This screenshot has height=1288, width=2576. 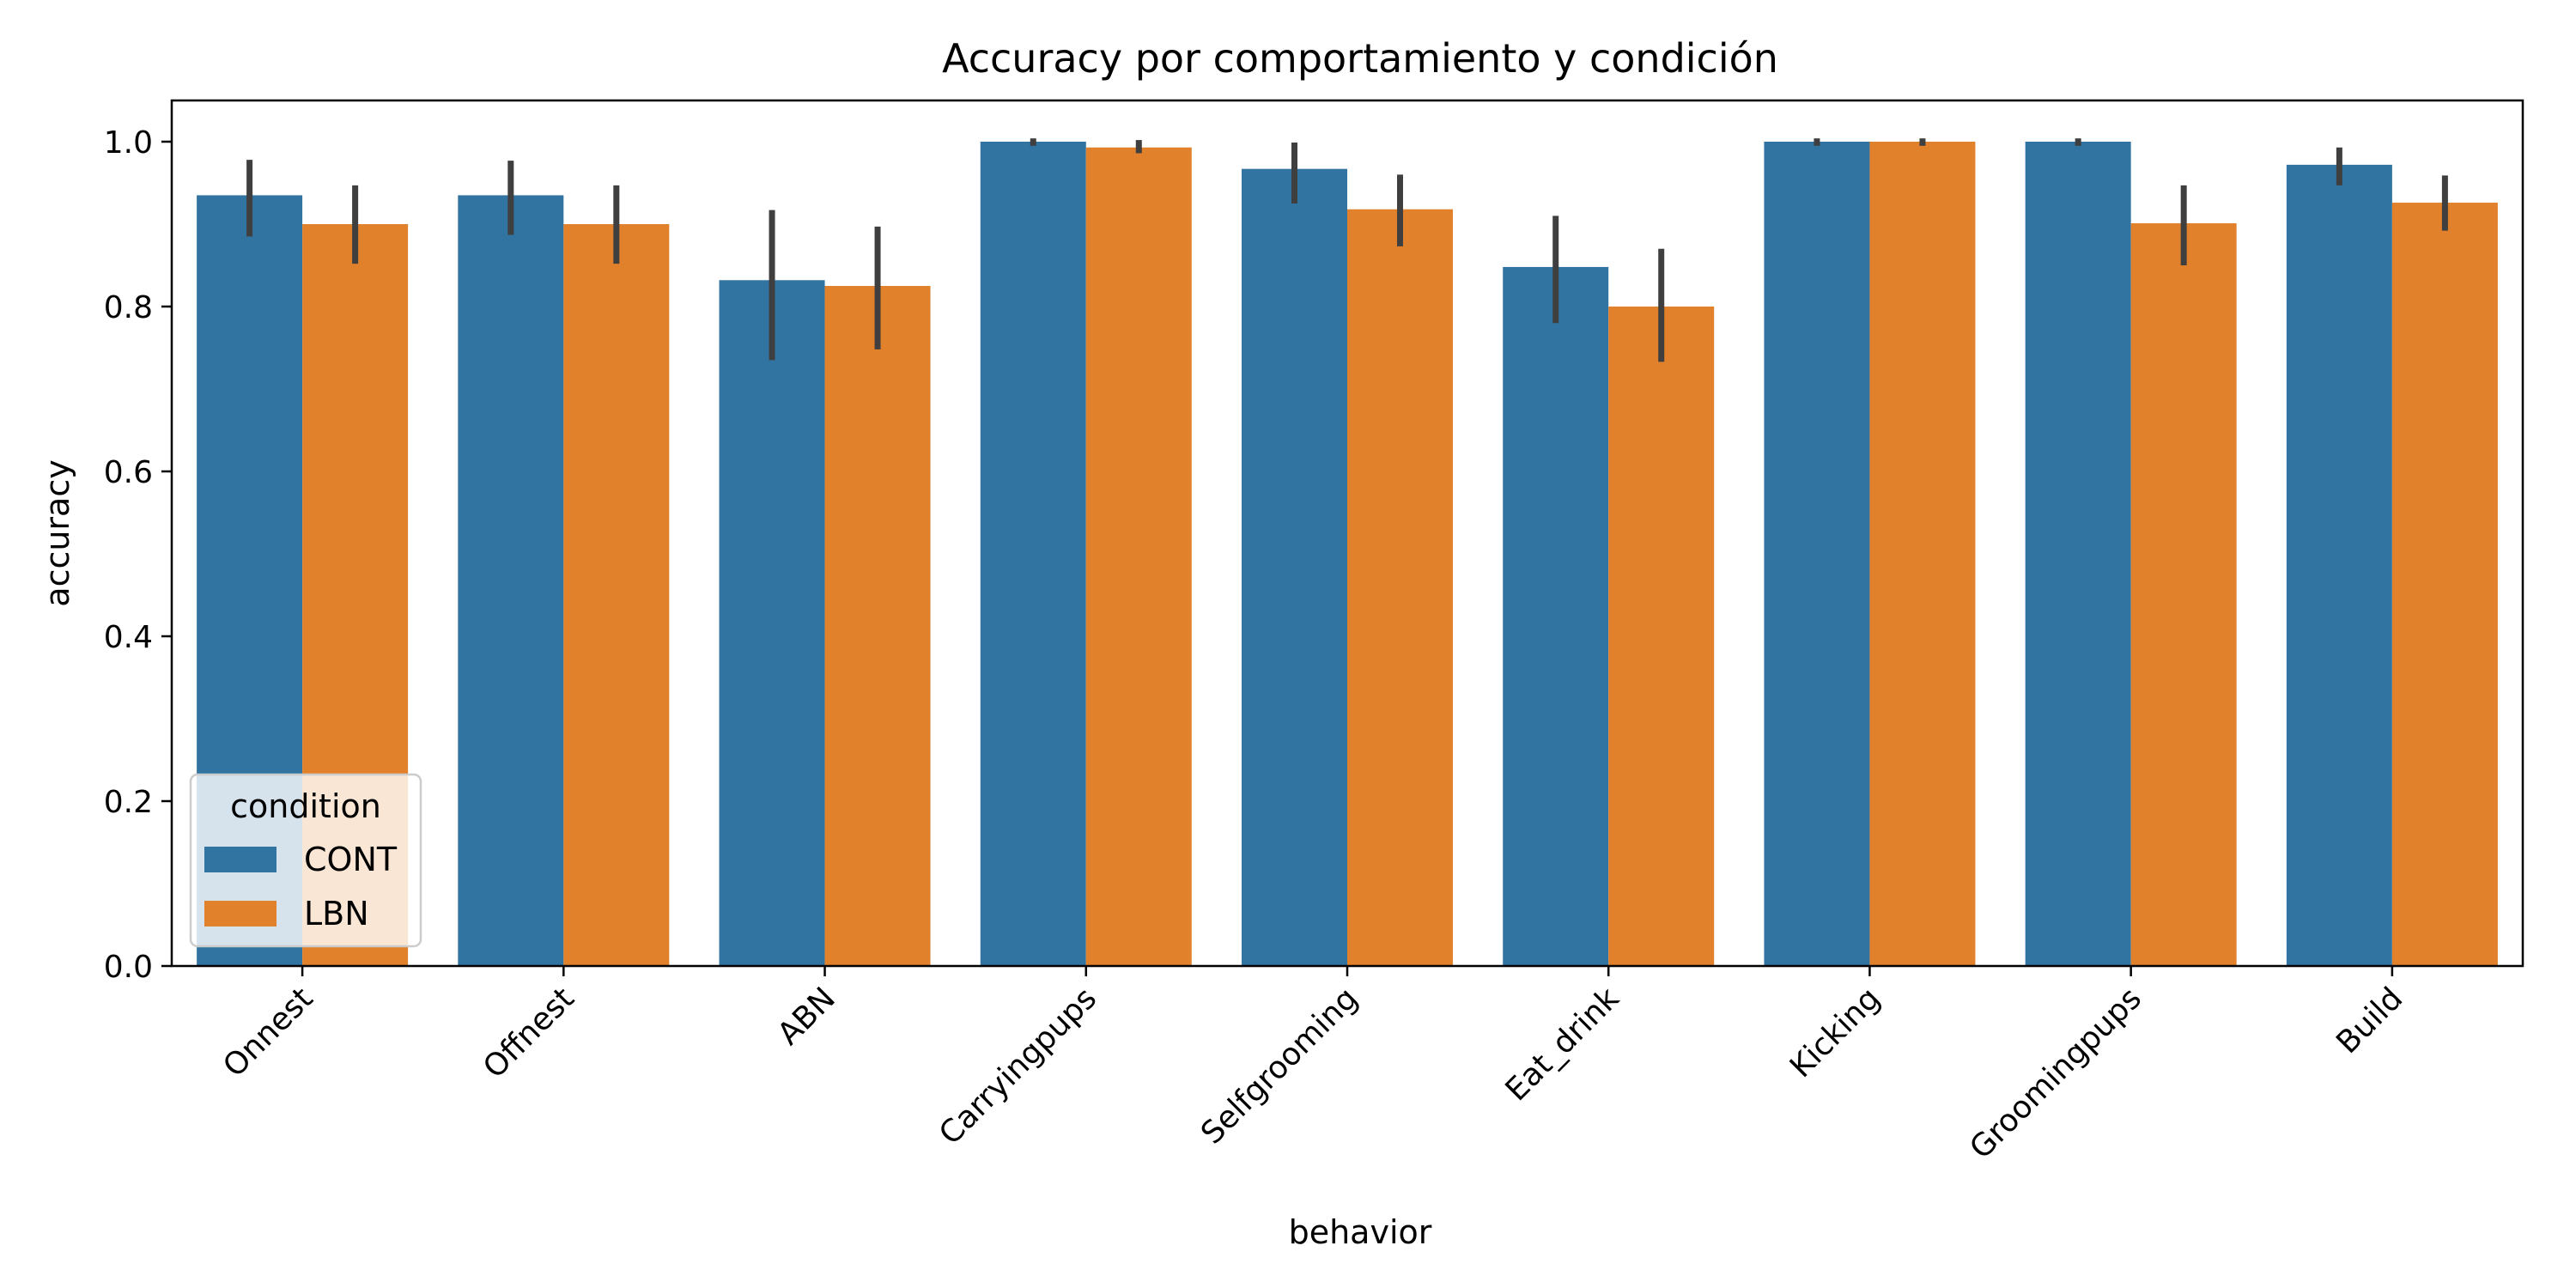 What do you see at coordinates (240, 914) in the screenshot?
I see `legend-swatch-lbn` at bounding box center [240, 914].